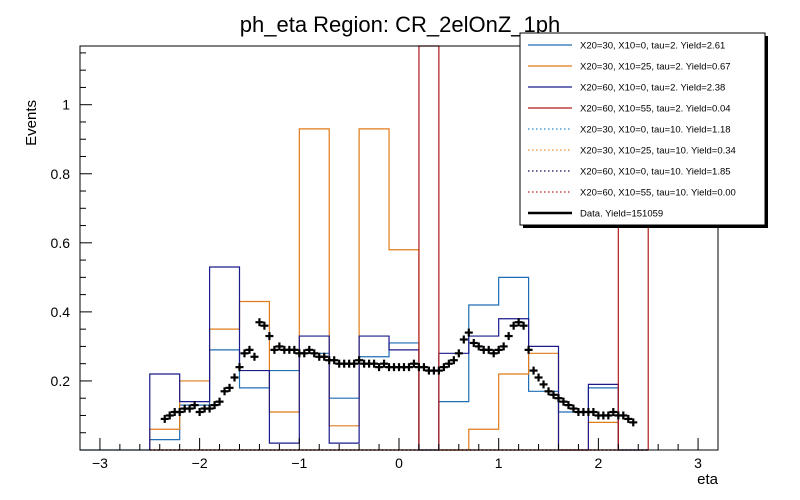 The width and height of the screenshot is (800, 500). Describe the element at coordinates (598, 463) in the screenshot. I see `x-tick-label: 2` at that location.